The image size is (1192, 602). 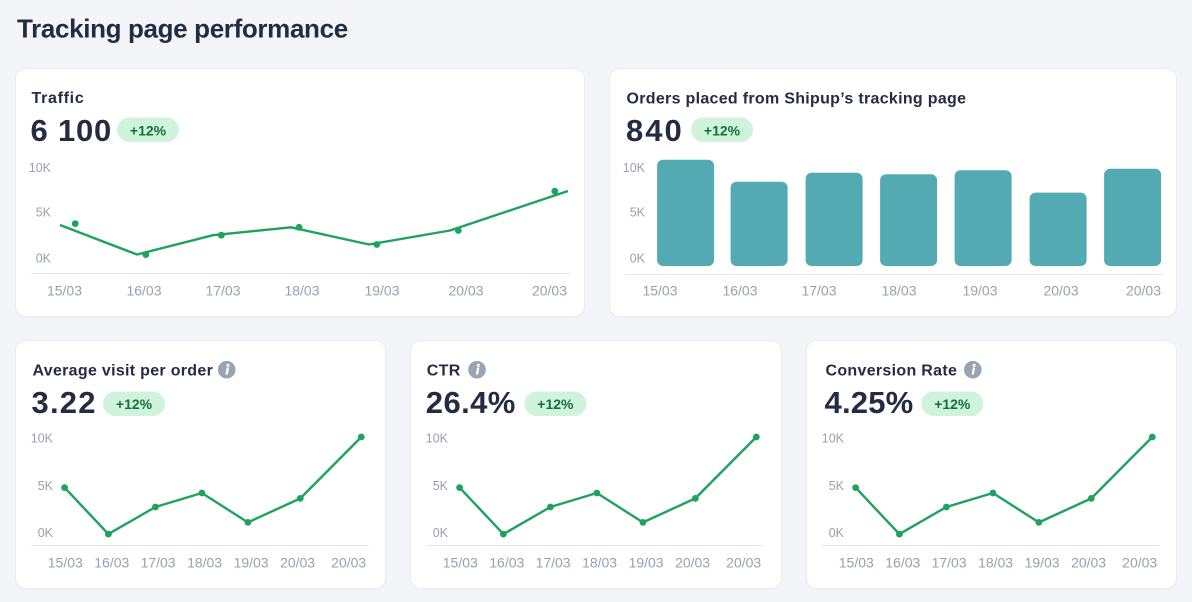 What do you see at coordinates (58, 98) in the screenshot?
I see `svg-text: Traffic` at bounding box center [58, 98].